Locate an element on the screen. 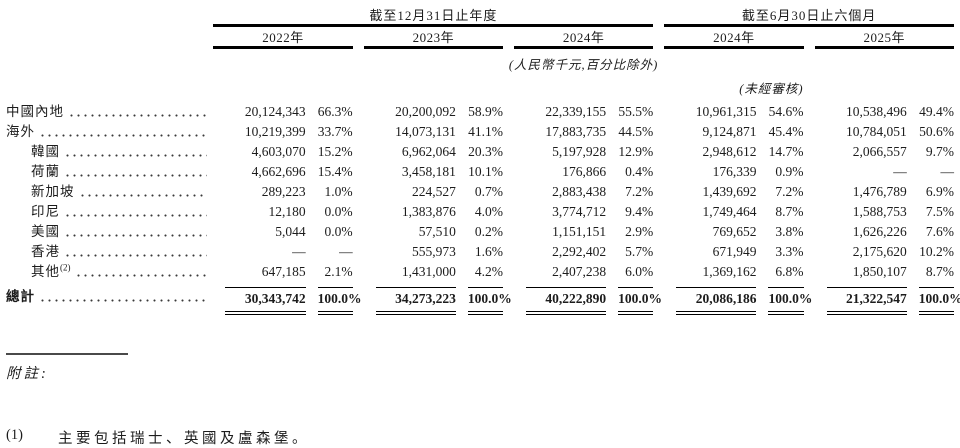 Image resolution: width=960 pixels, height=448 pixels. pct-cell: 0.7% is located at coordinates (488, 191).